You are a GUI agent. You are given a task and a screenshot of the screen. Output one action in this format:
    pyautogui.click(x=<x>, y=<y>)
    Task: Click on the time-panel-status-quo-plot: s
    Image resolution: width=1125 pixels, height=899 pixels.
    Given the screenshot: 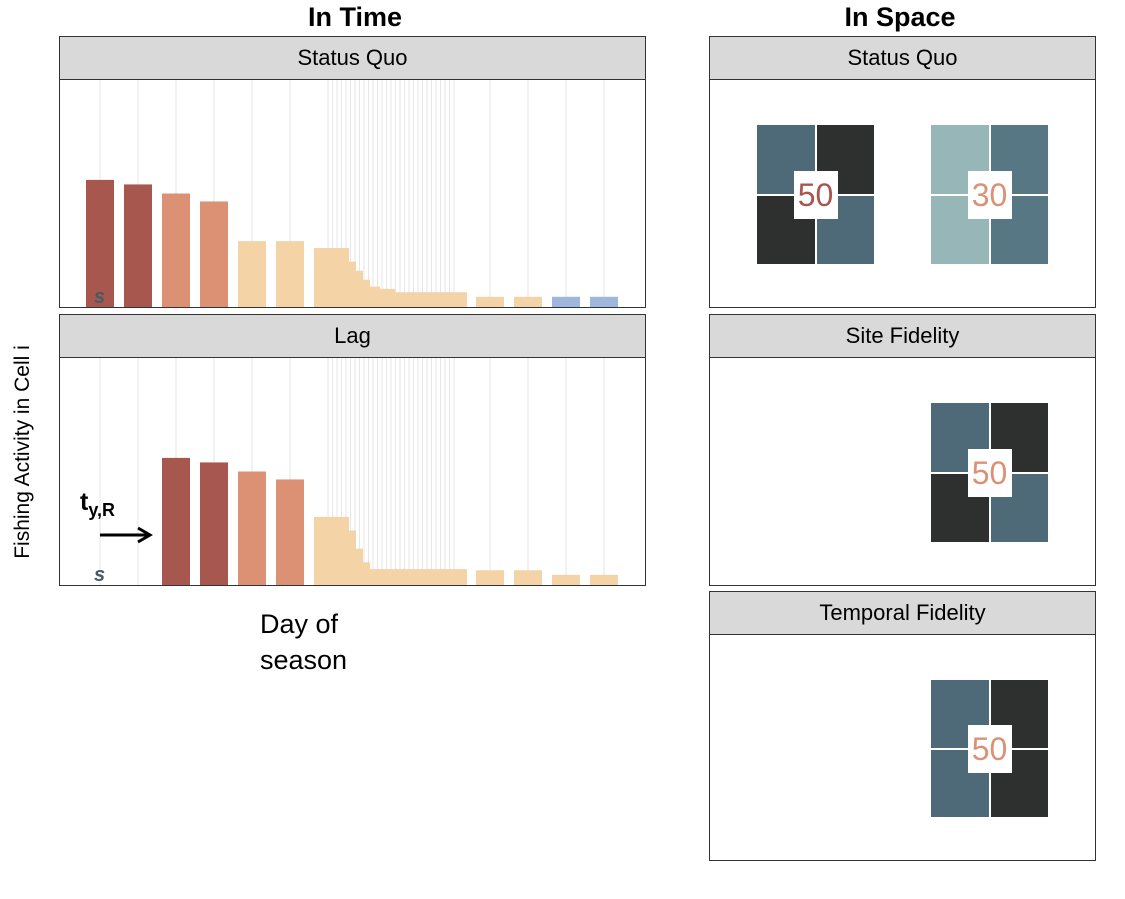 What is the action you would take?
    pyautogui.click(x=352, y=193)
    